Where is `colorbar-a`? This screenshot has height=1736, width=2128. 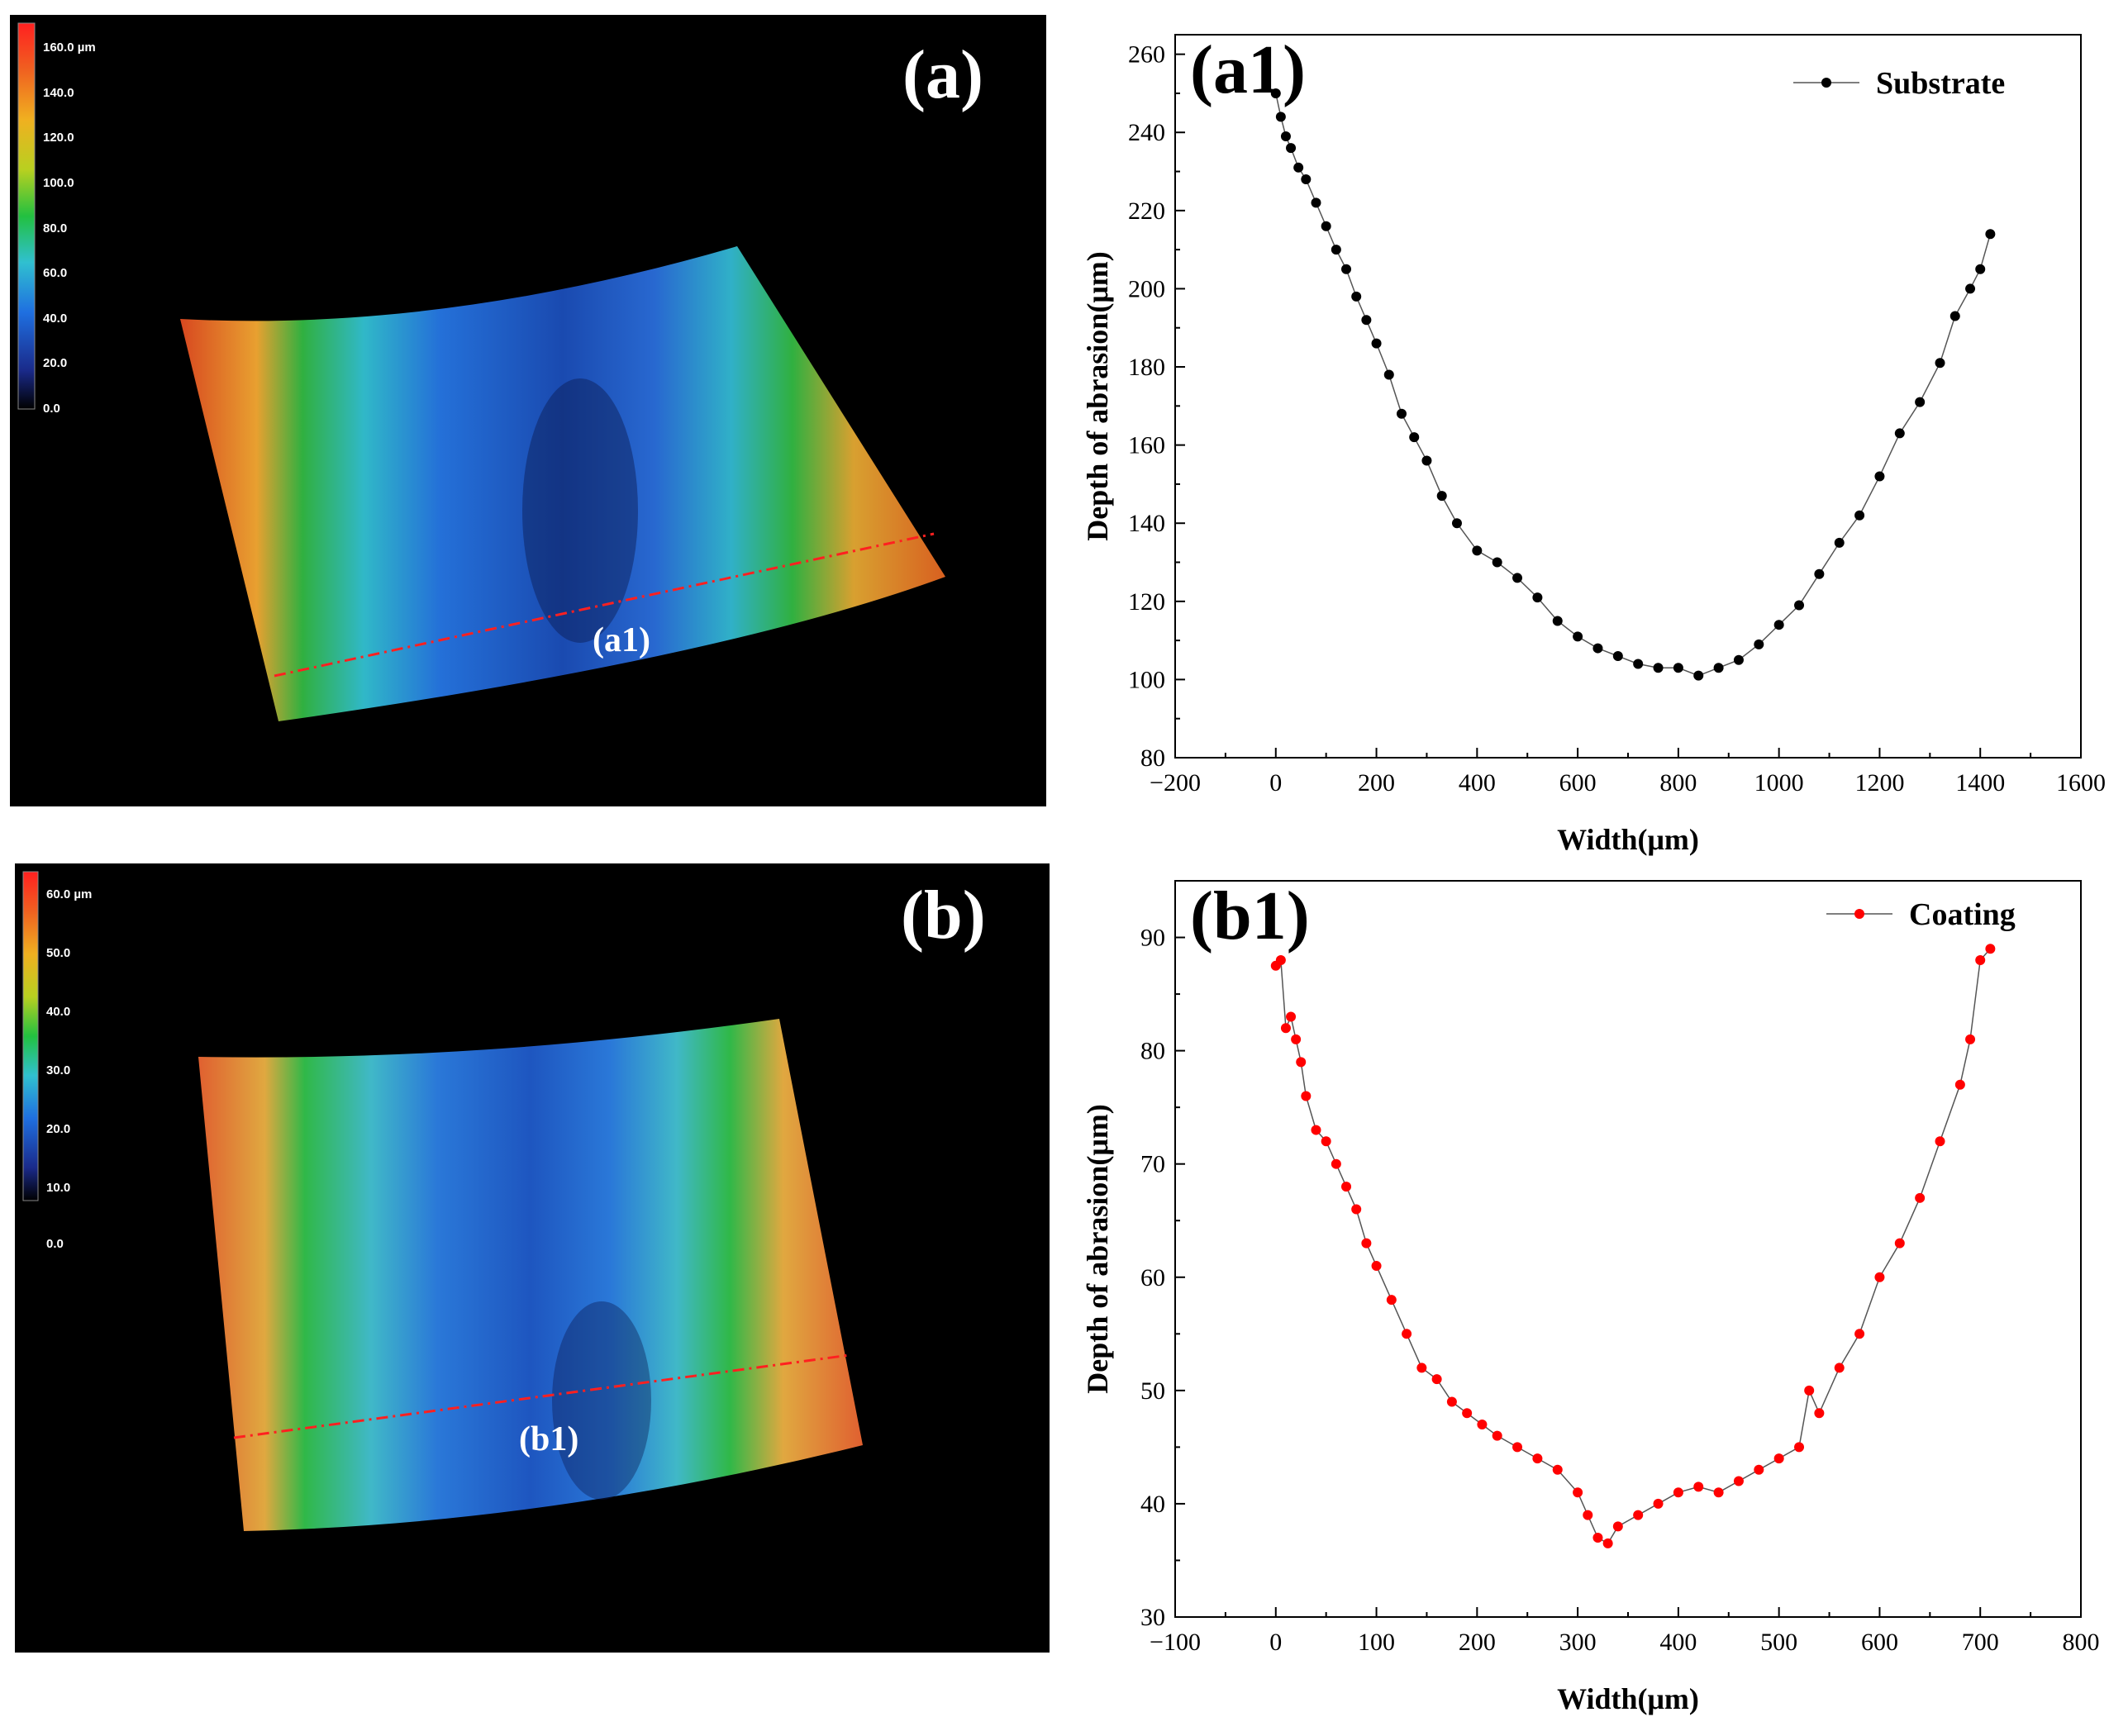 colorbar-a is located at coordinates (26, 216).